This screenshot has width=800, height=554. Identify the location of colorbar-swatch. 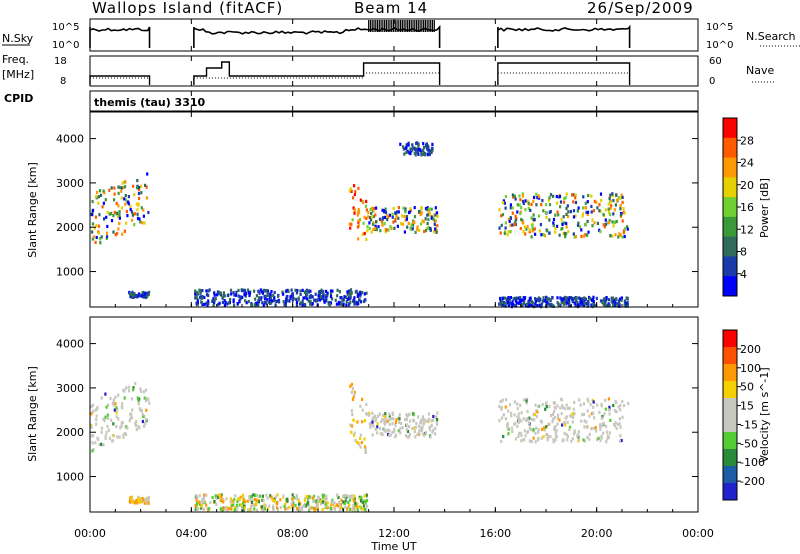
(730, 475).